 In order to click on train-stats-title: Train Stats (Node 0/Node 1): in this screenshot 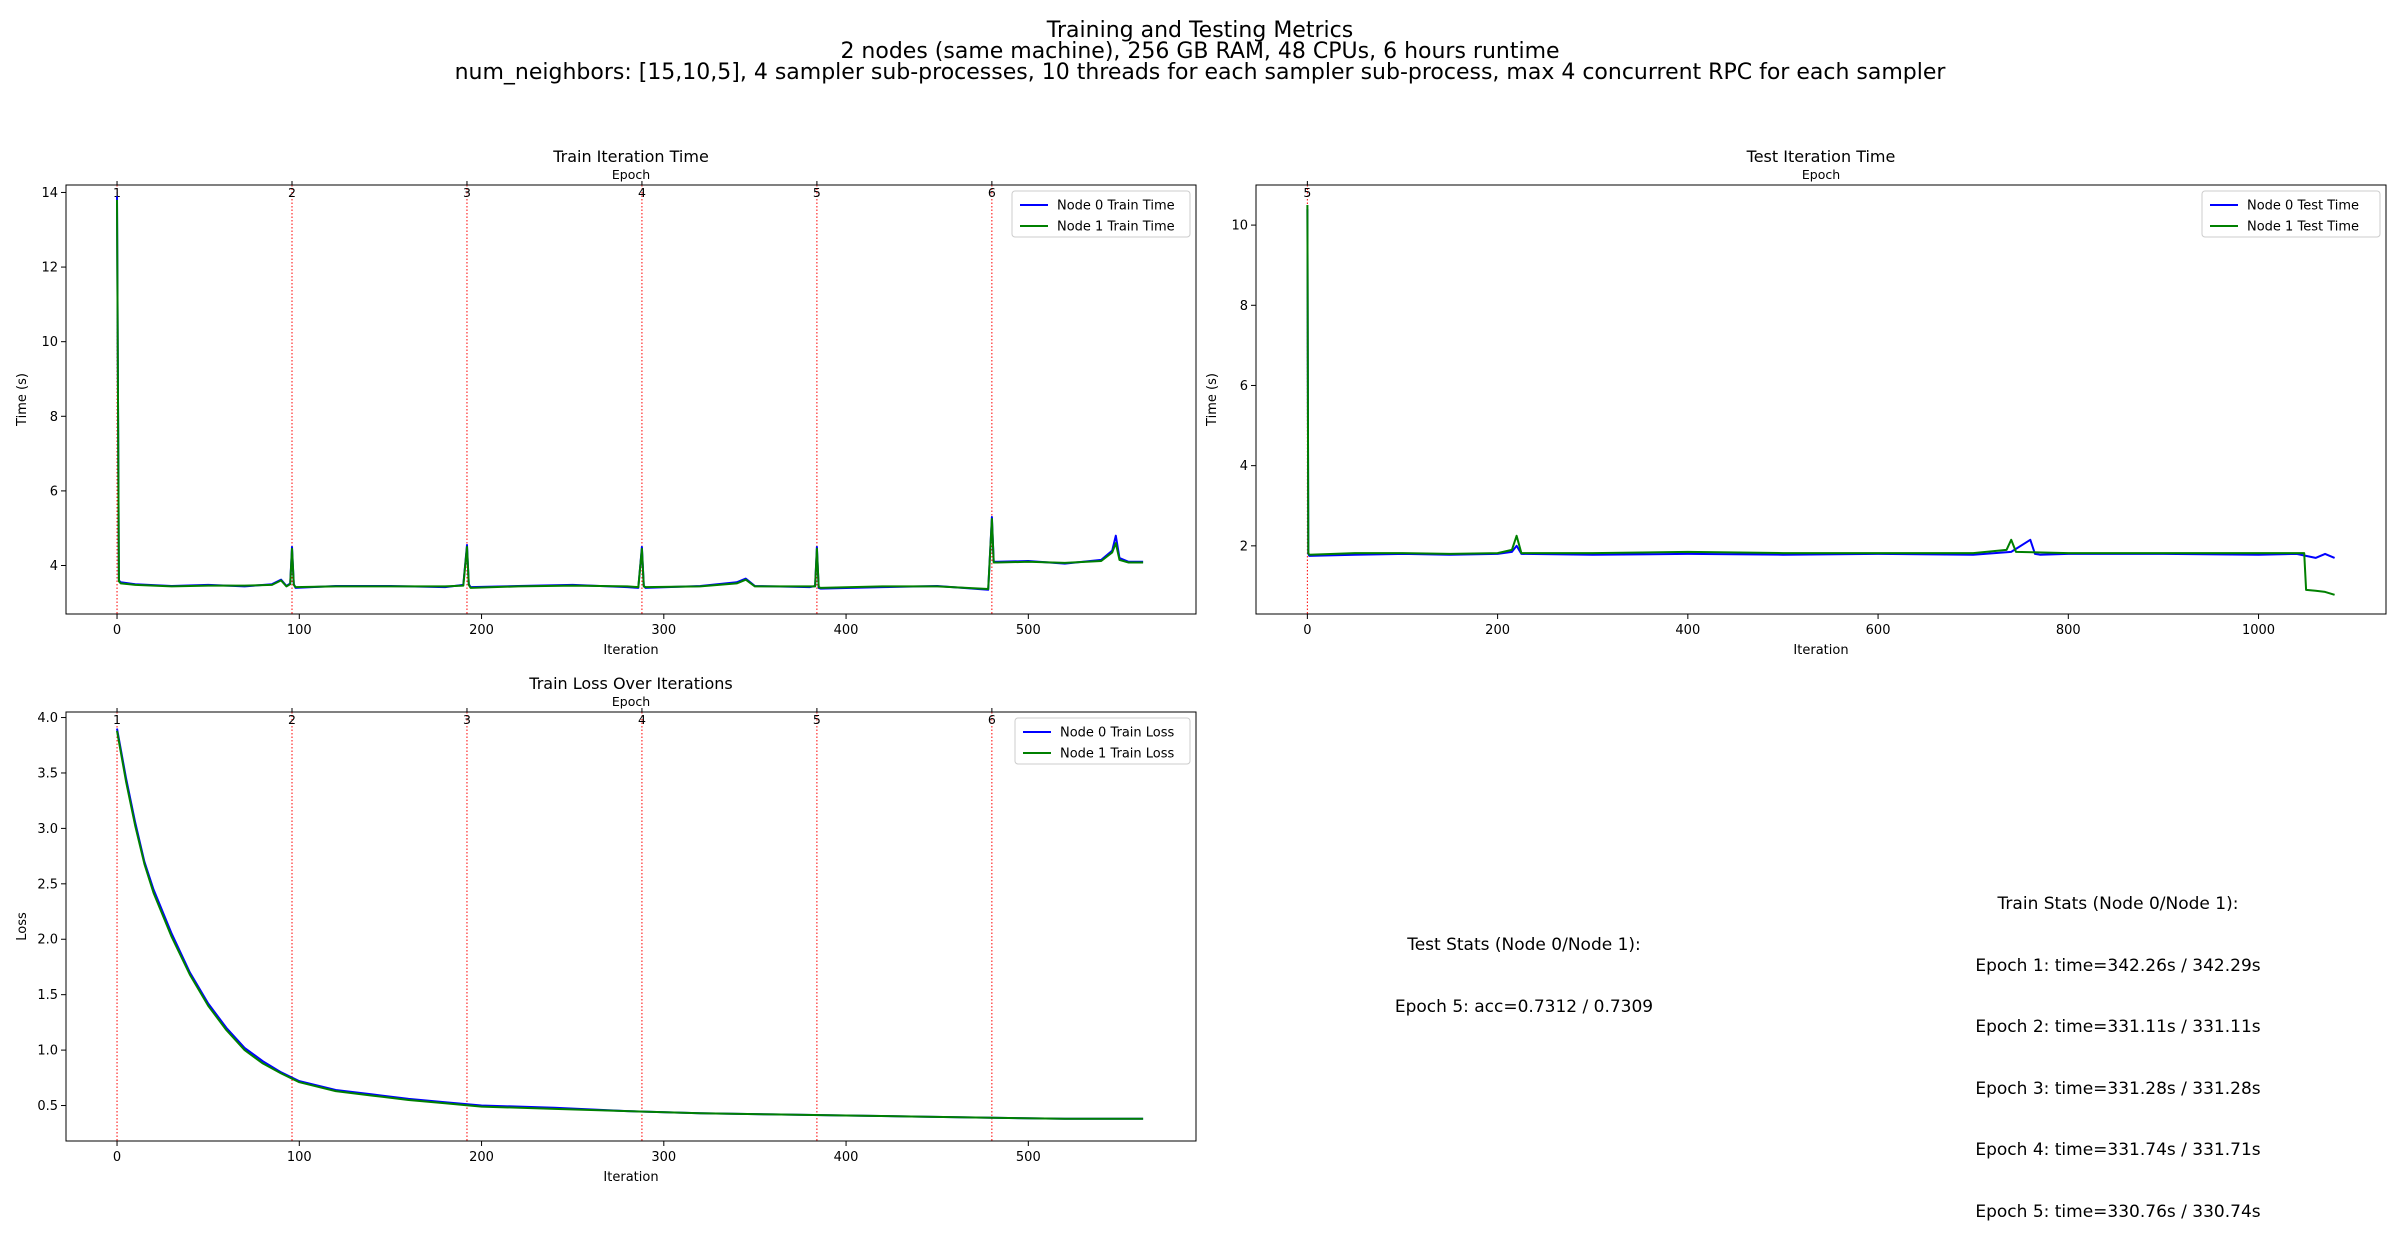, I will do `click(2118, 904)`.